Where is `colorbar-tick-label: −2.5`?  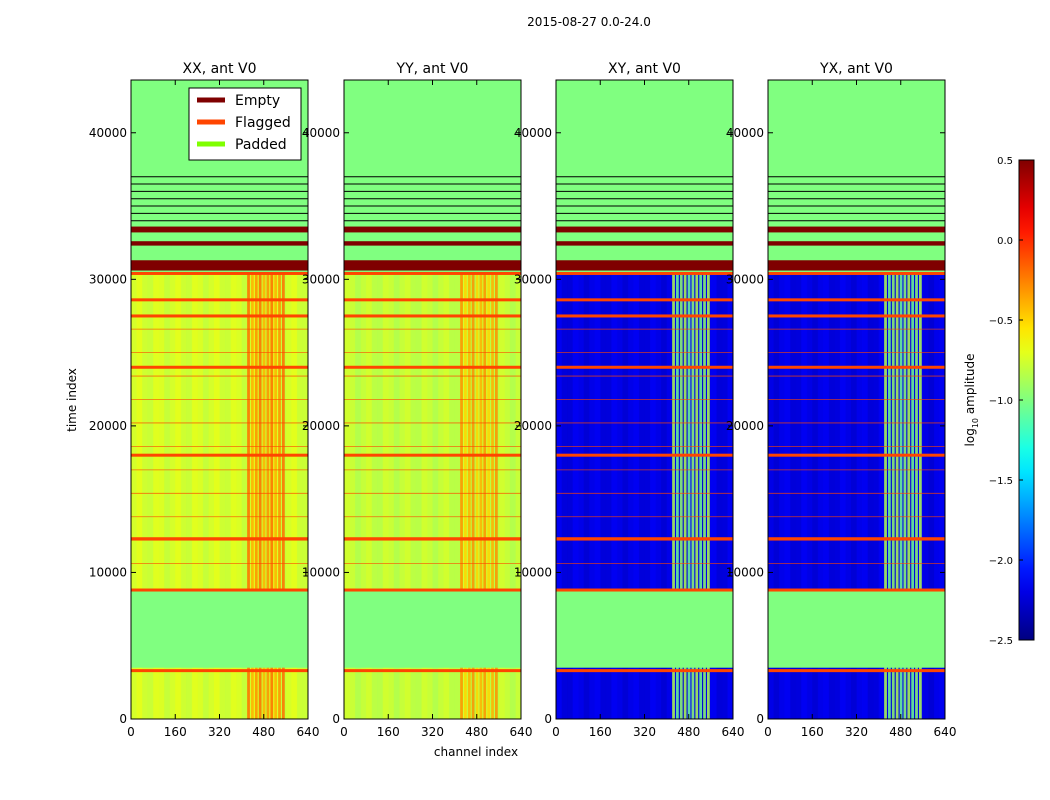
colorbar-tick-label: −2.5 is located at coordinates (1001, 641).